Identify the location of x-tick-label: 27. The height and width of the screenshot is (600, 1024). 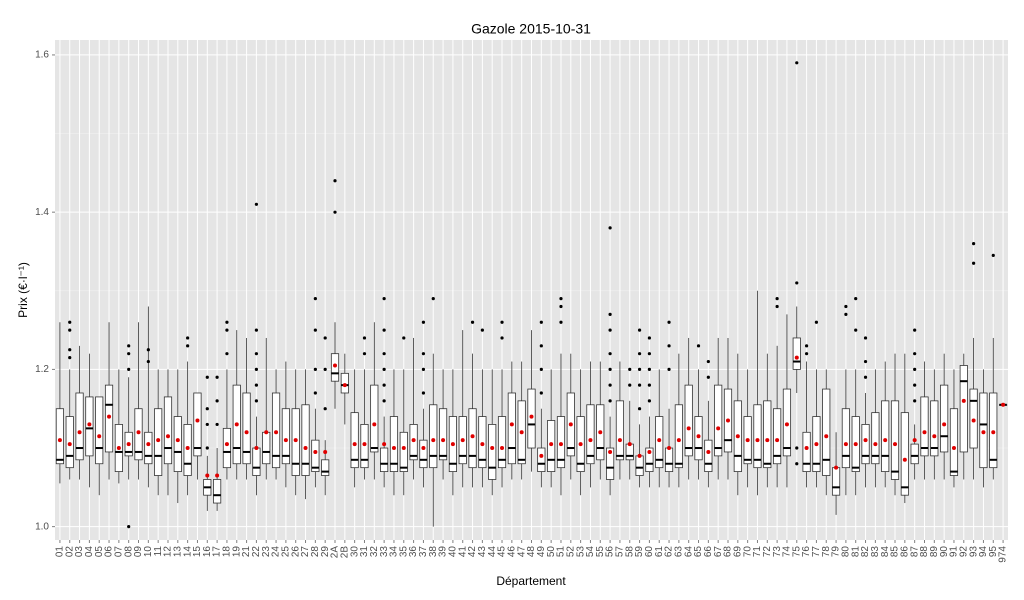
(305, 552).